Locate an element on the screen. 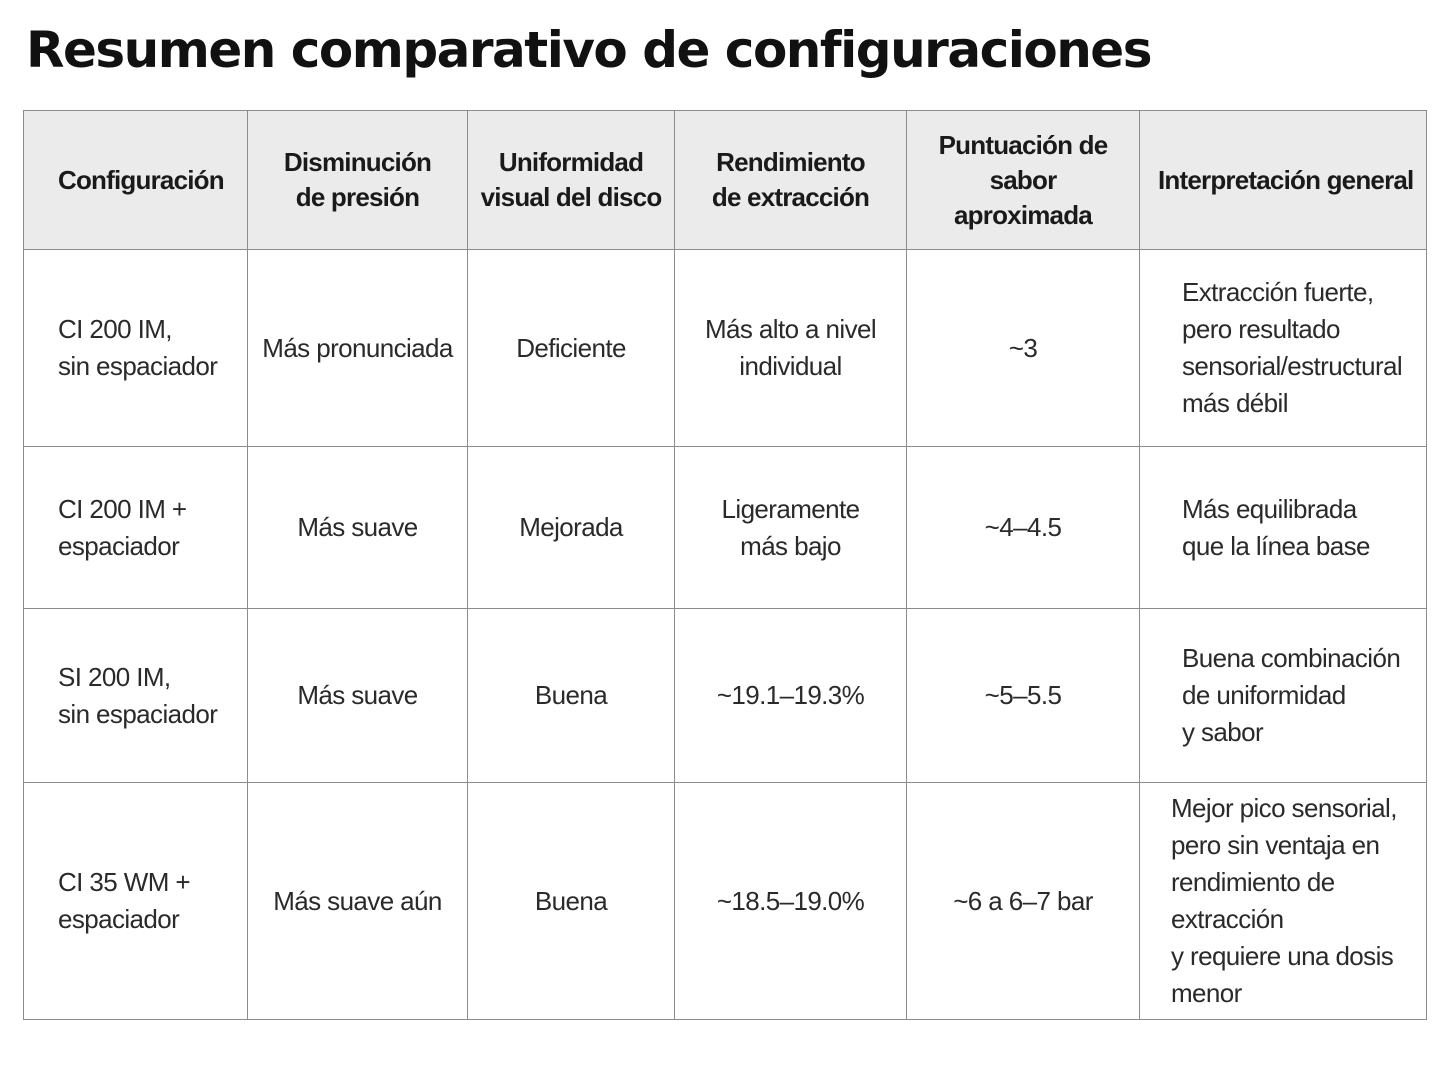 Image resolution: width=1447 pixels, height=1087 pixels. cell-uniformidad-visual: Mejorada is located at coordinates (571, 527).